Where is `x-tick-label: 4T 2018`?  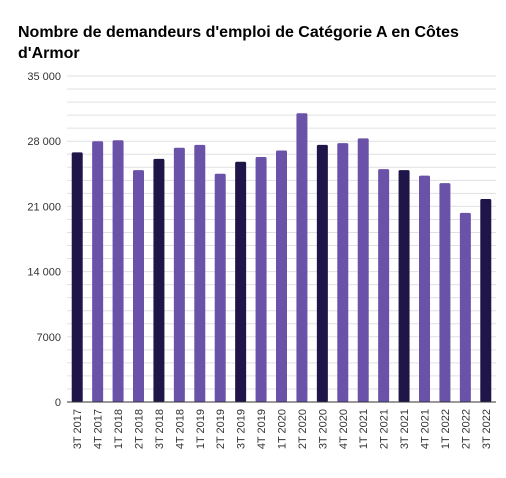
x-tick-label: 4T 2018 is located at coordinates (180, 429).